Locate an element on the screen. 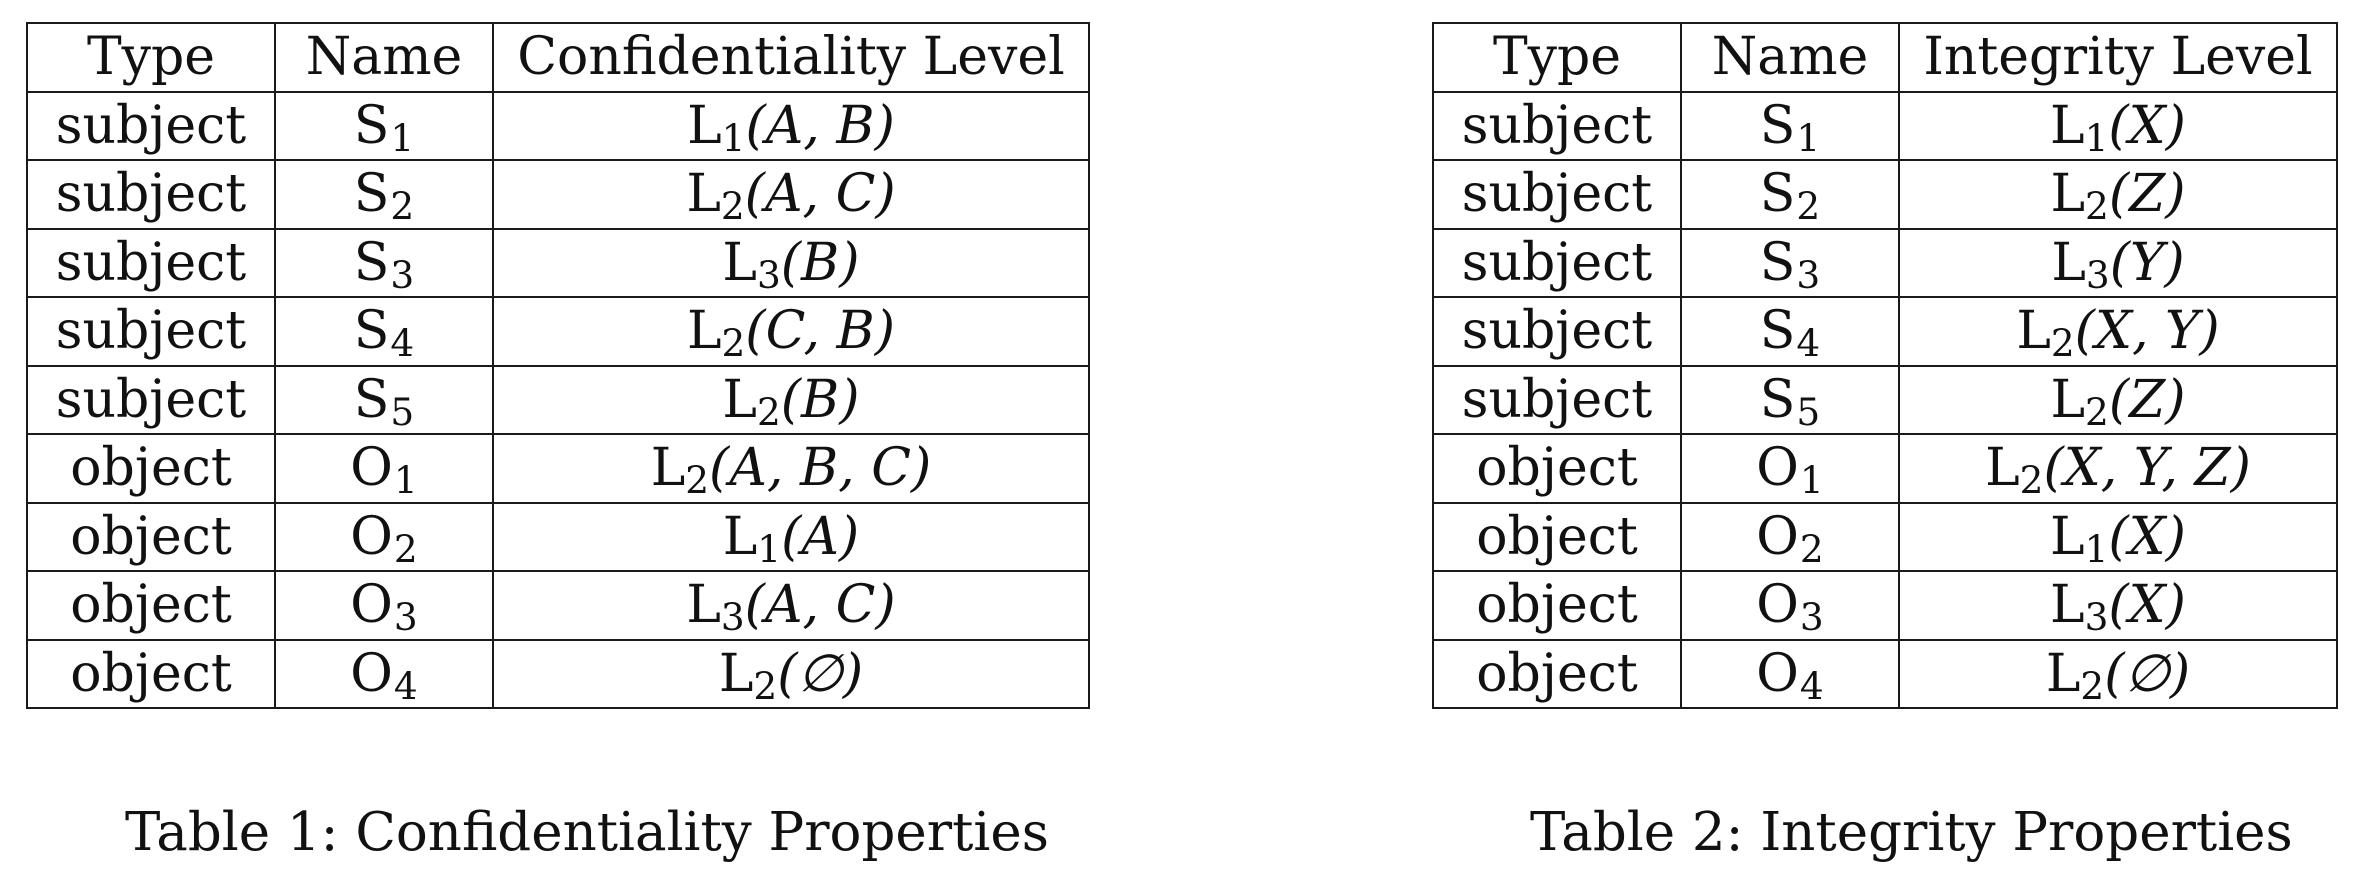 This screenshot has width=2366, height=890. cell-name: O3 is located at coordinates (384, 605).